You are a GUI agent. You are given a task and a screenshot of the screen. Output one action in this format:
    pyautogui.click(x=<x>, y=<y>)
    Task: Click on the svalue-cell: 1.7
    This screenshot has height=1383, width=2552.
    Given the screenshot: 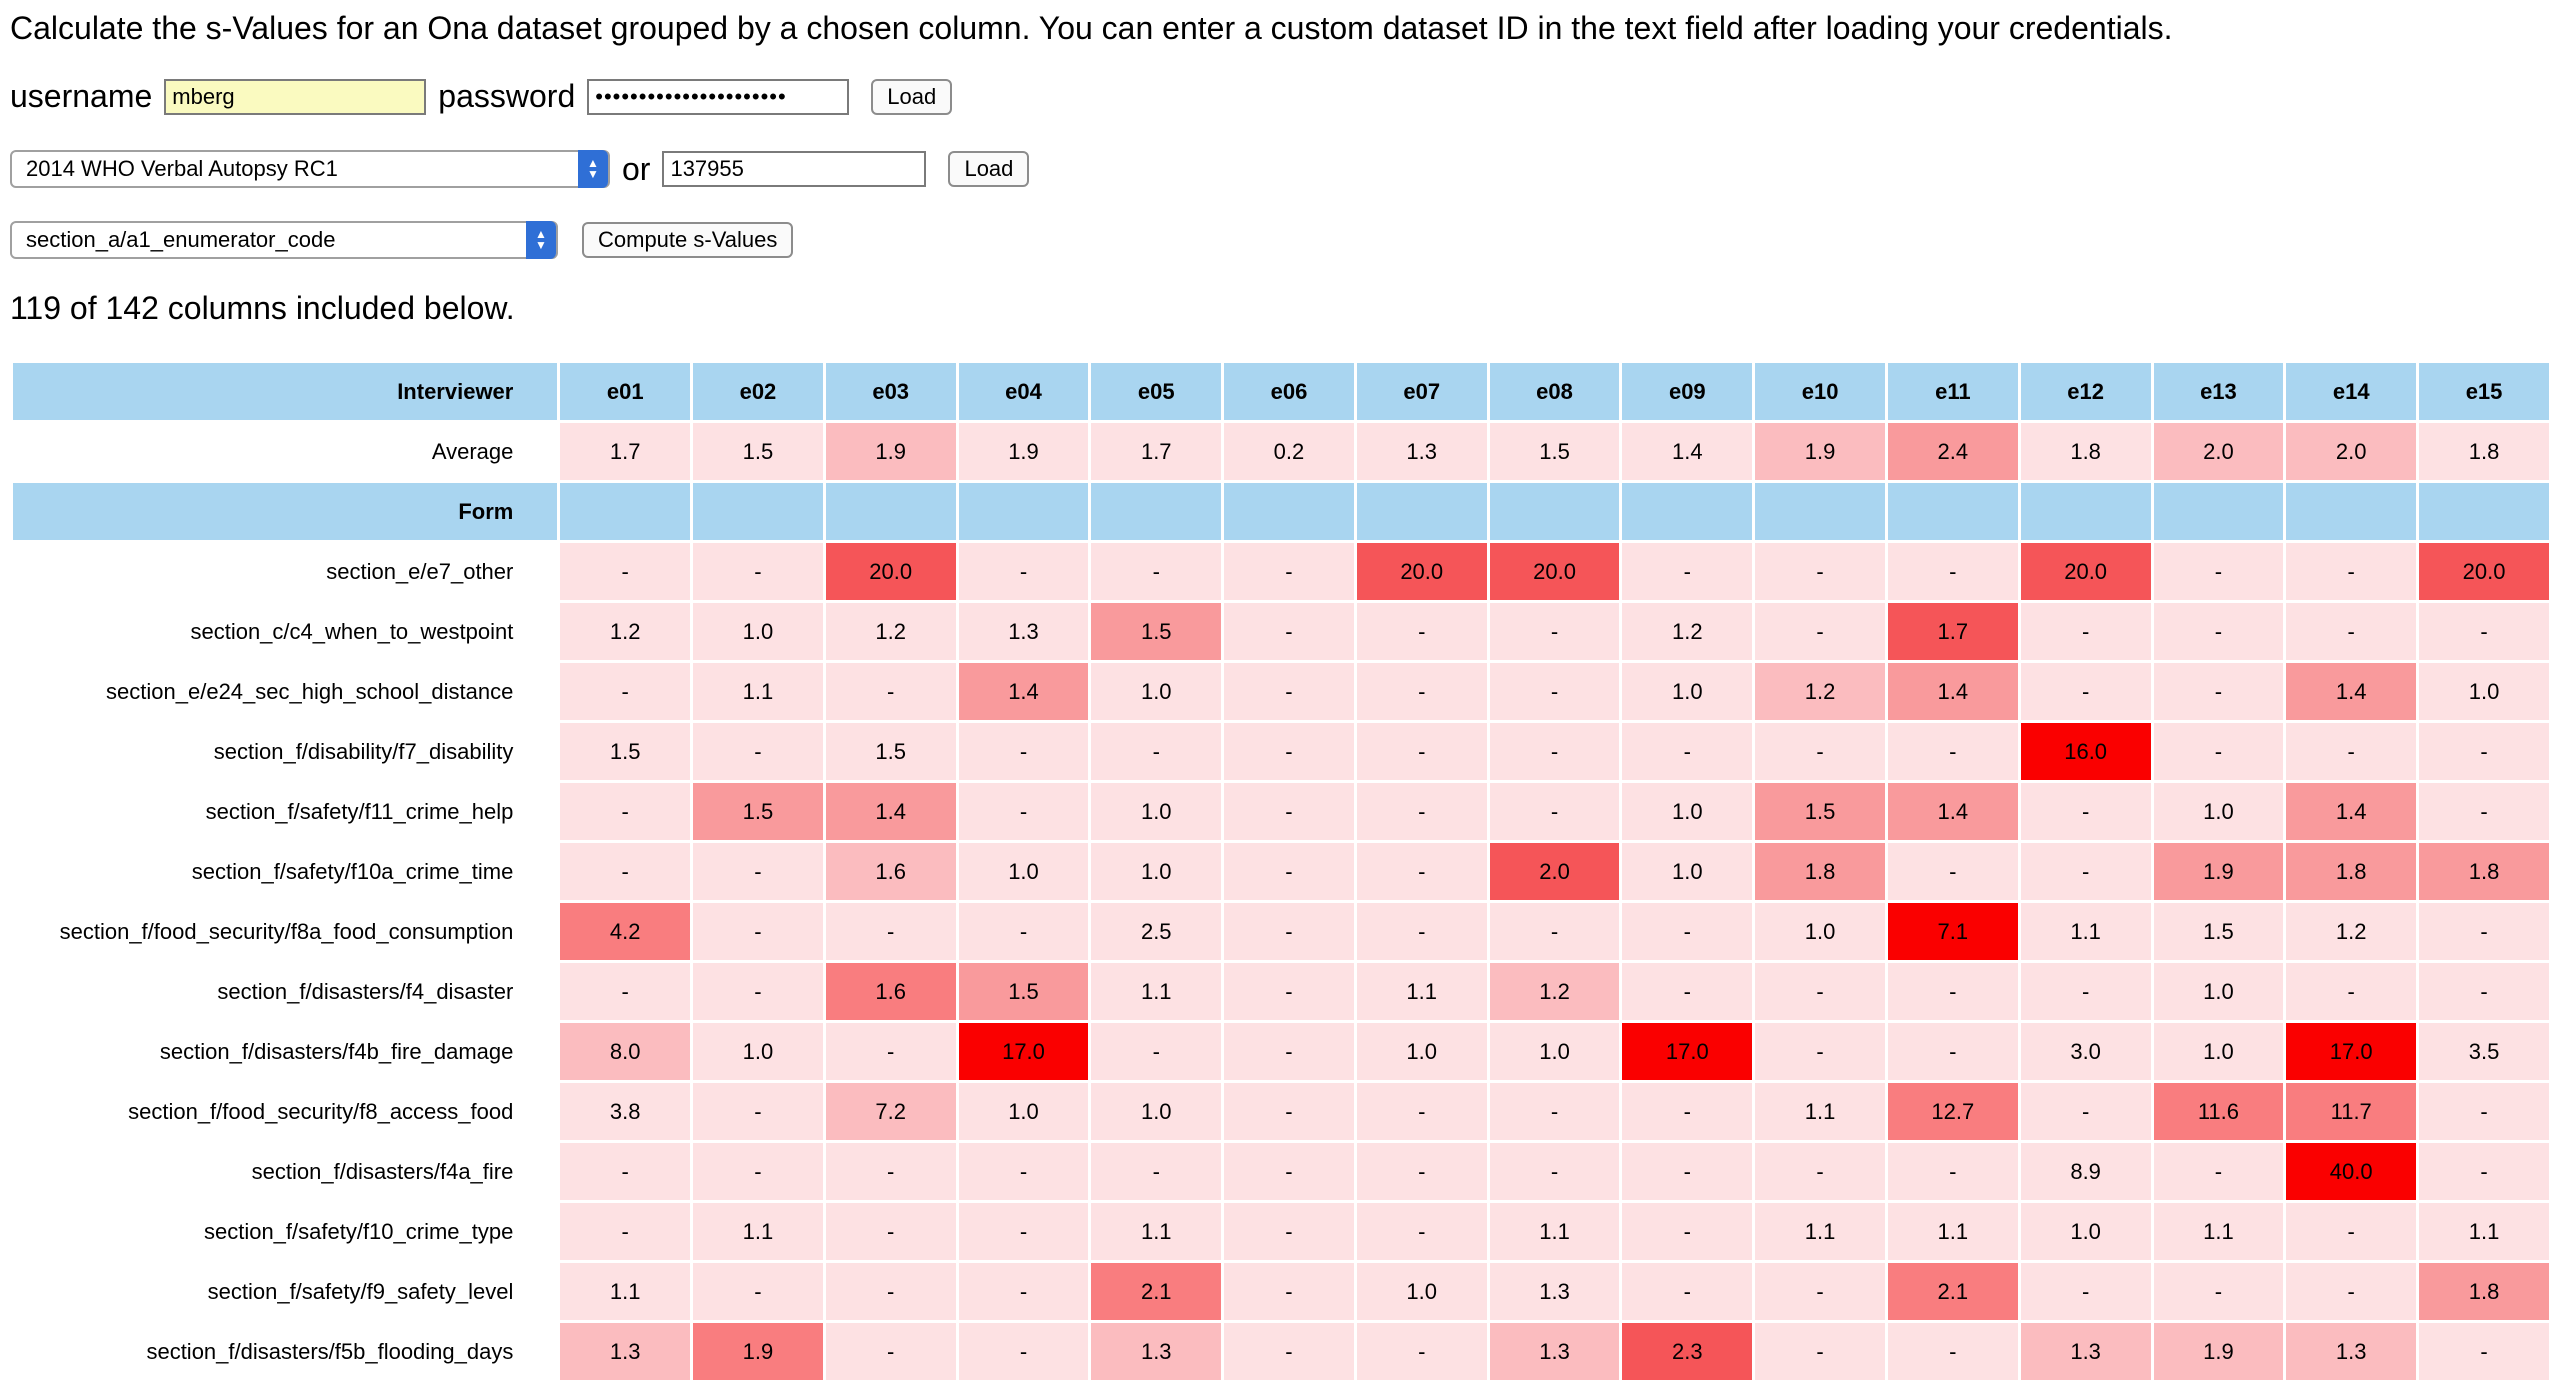 What is the action you would take?
    pyautogui.click(x=1952, y=631)
    